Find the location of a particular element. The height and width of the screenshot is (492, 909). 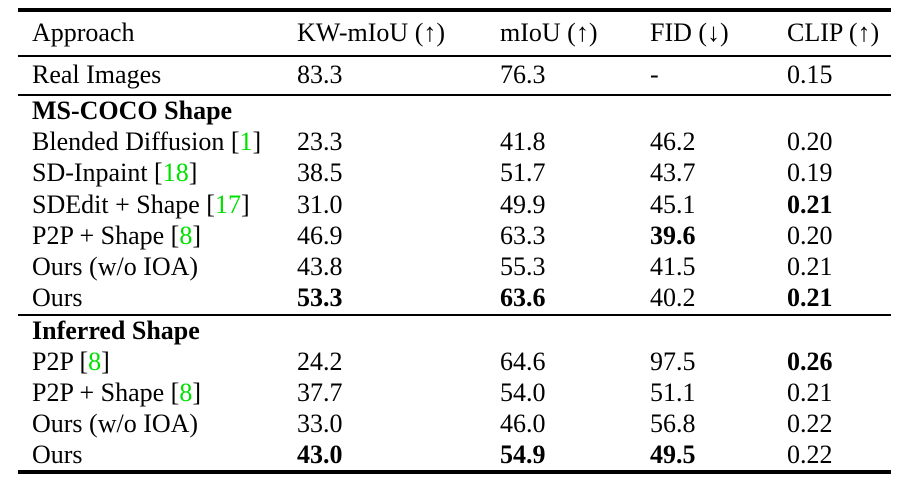

cell-miou: 54.0 is located at coordinates (523, 392).